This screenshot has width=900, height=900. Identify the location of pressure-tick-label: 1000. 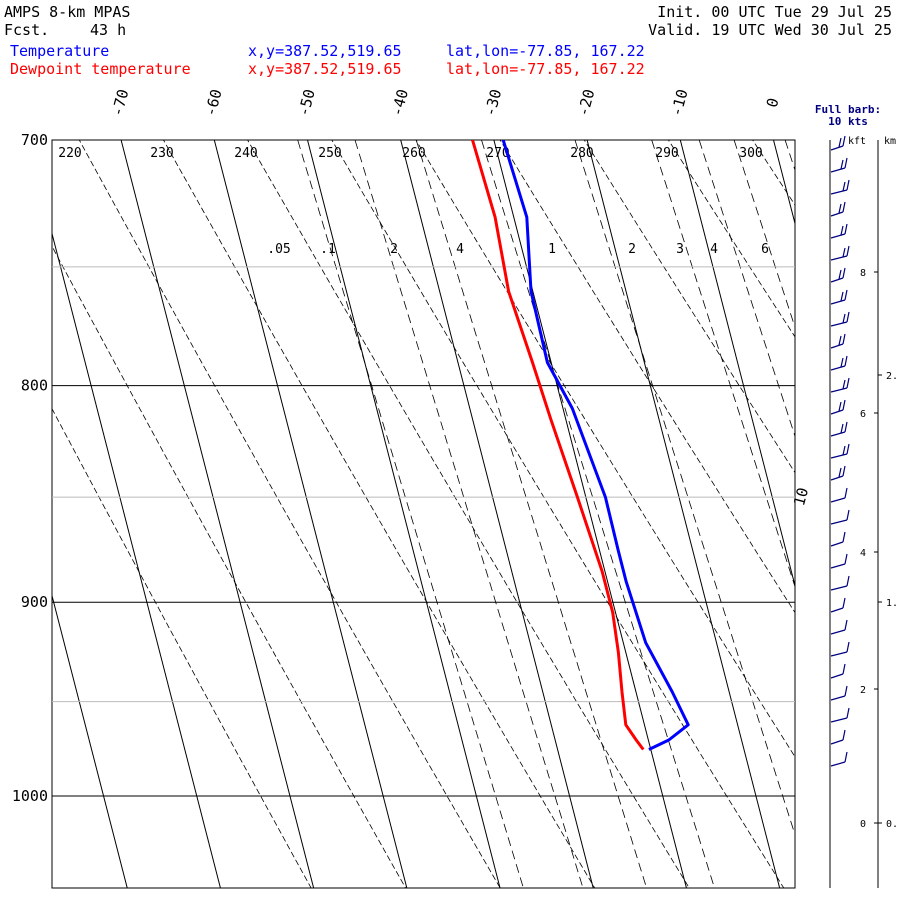
(30, 796).